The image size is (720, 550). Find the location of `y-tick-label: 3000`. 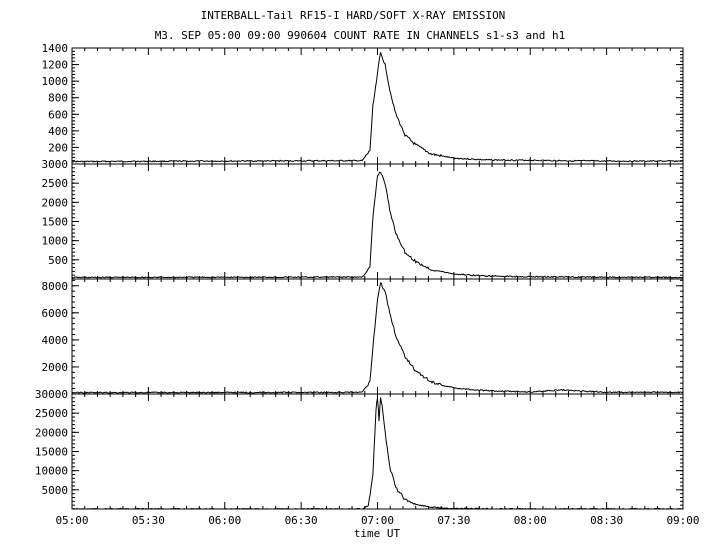

y-tick-label: 3000 is located at coordinates (55, 164).